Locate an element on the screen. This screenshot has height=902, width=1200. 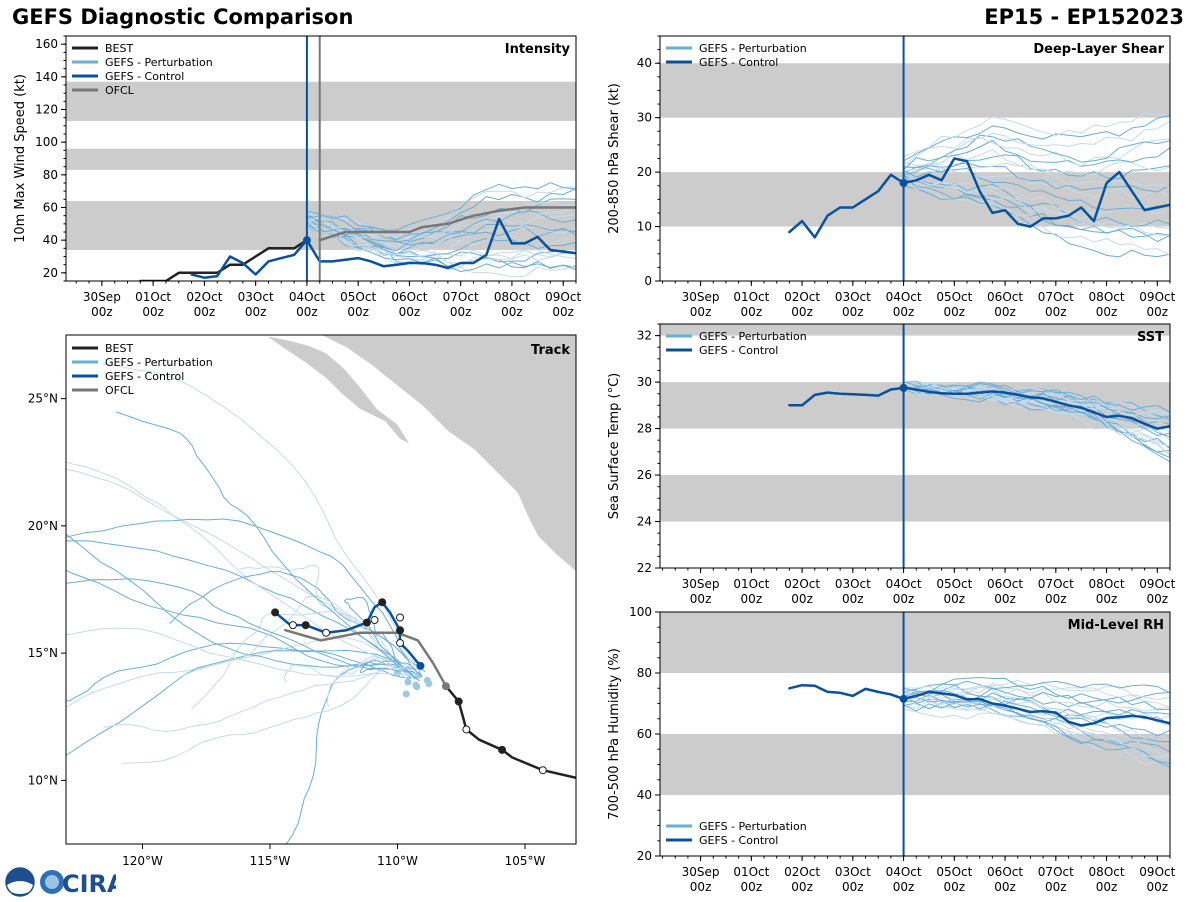
y-tick-label: 10°N is located at coordinates (43, 780).